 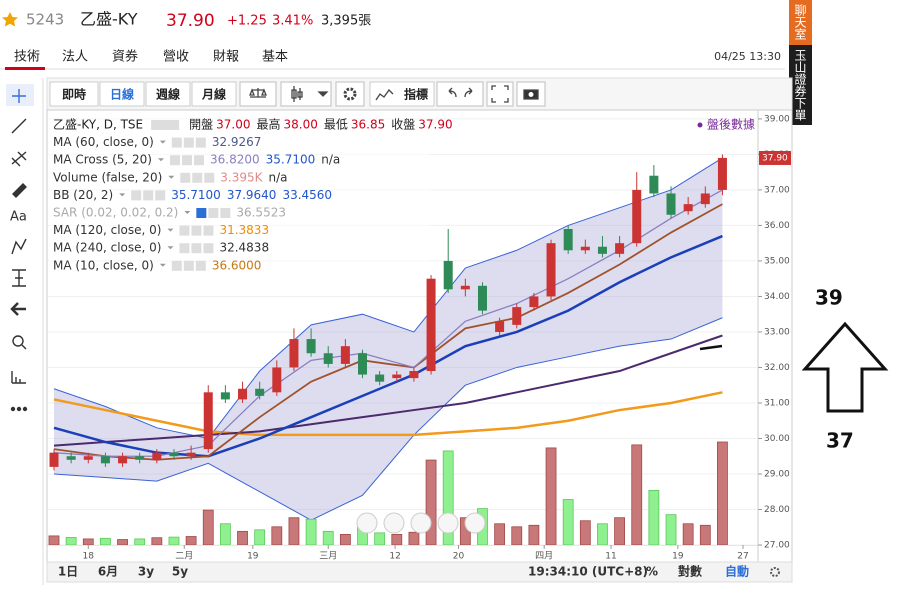 What do you see at coordinates (176, 57) in the screenshot?
I see `tab: 營收` at bounding box center [176, 57].